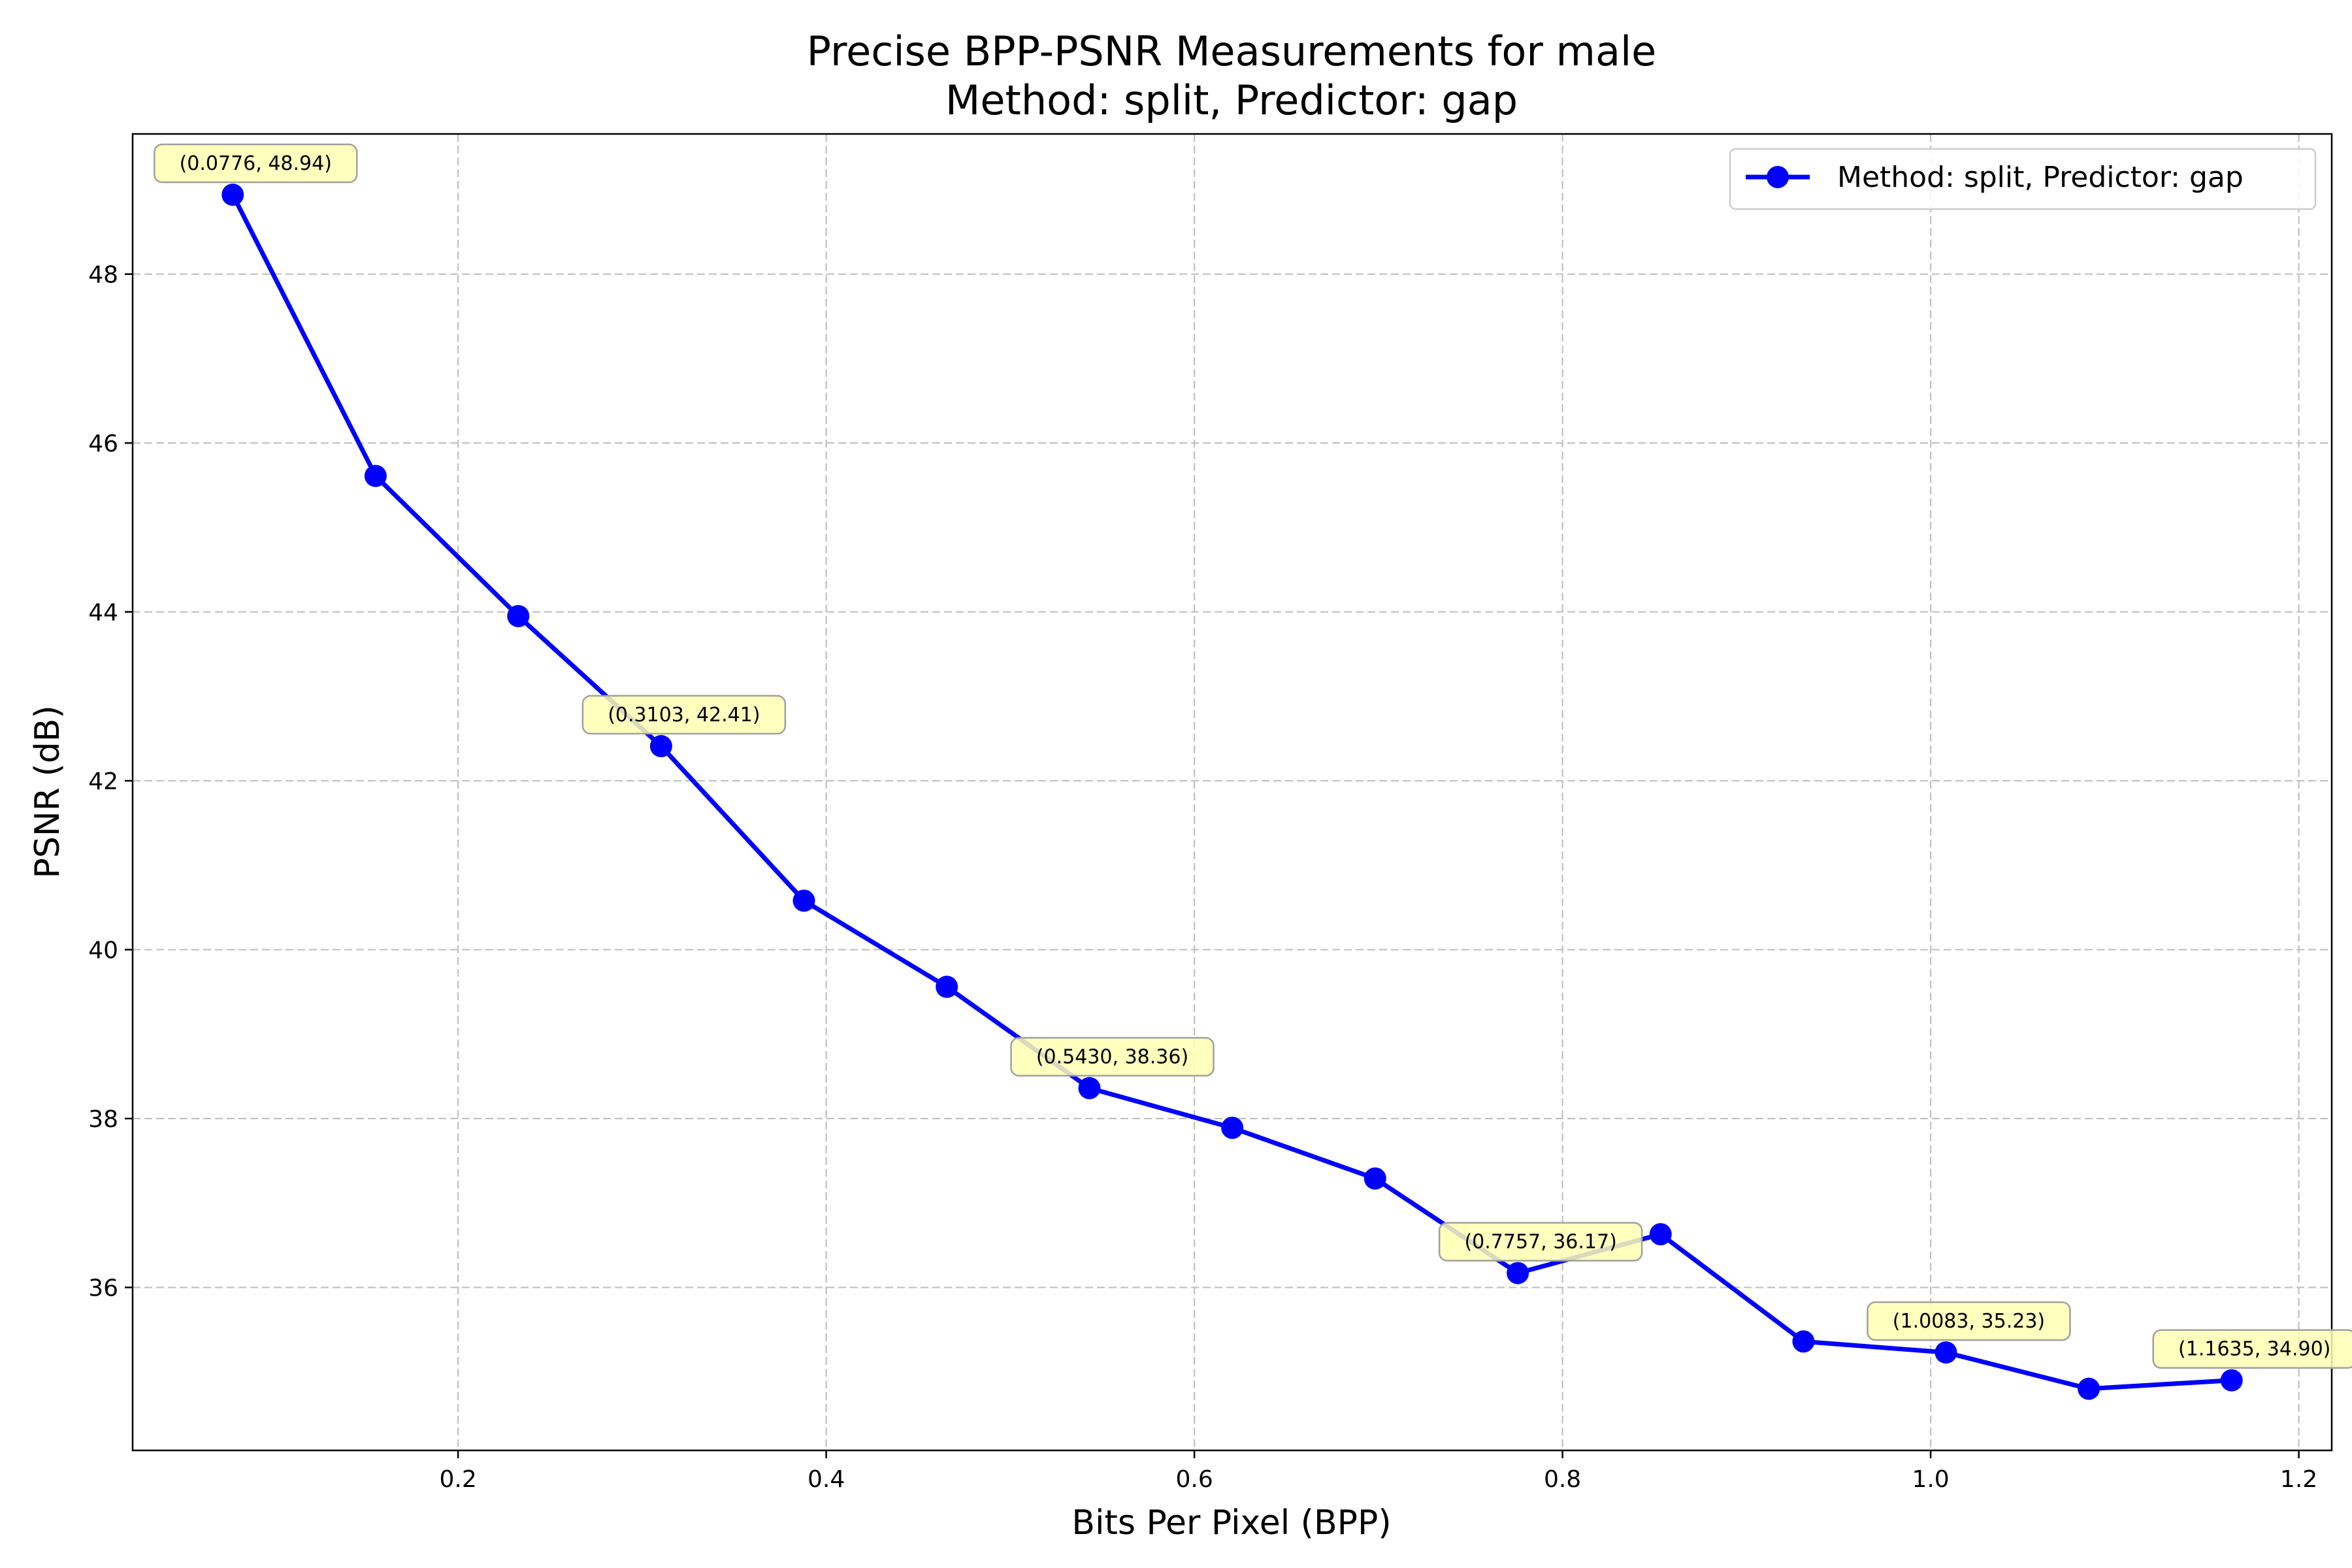 The width and height of the screenshot is (2352, 1568). What do you see at coordinates (1778, 177) in the screenshot?
I see `legend-marker-swatch` at bounding box center [1778, 177].